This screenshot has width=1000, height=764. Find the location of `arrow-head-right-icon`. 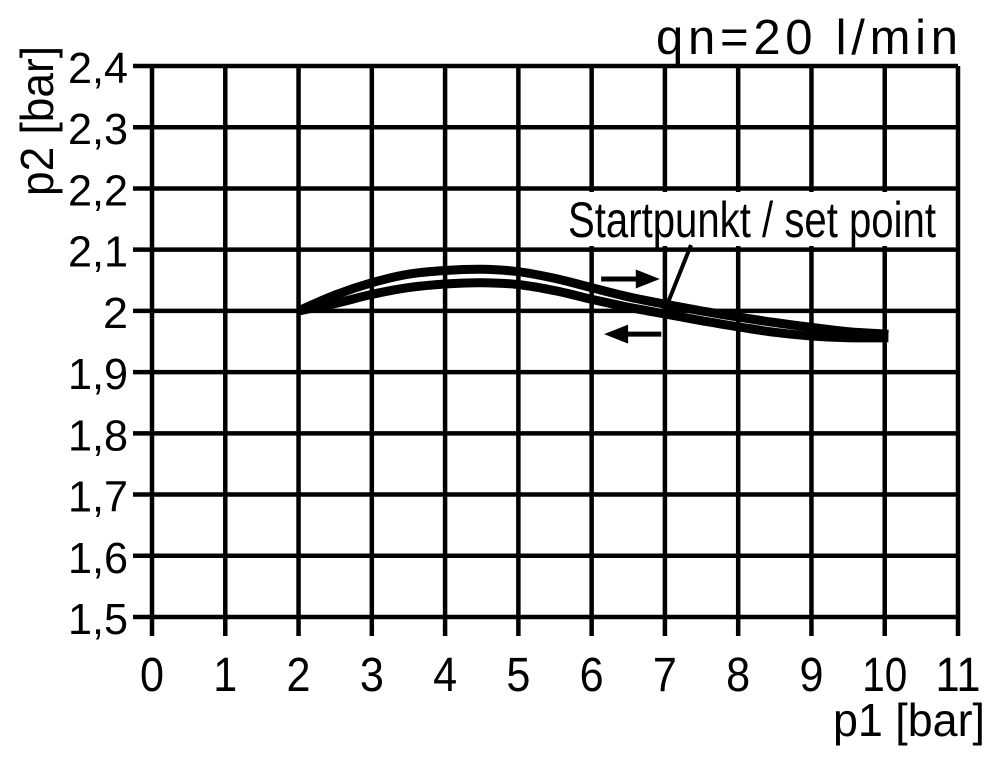

arrow-head-right-icon is located at coordinates (647, 279).